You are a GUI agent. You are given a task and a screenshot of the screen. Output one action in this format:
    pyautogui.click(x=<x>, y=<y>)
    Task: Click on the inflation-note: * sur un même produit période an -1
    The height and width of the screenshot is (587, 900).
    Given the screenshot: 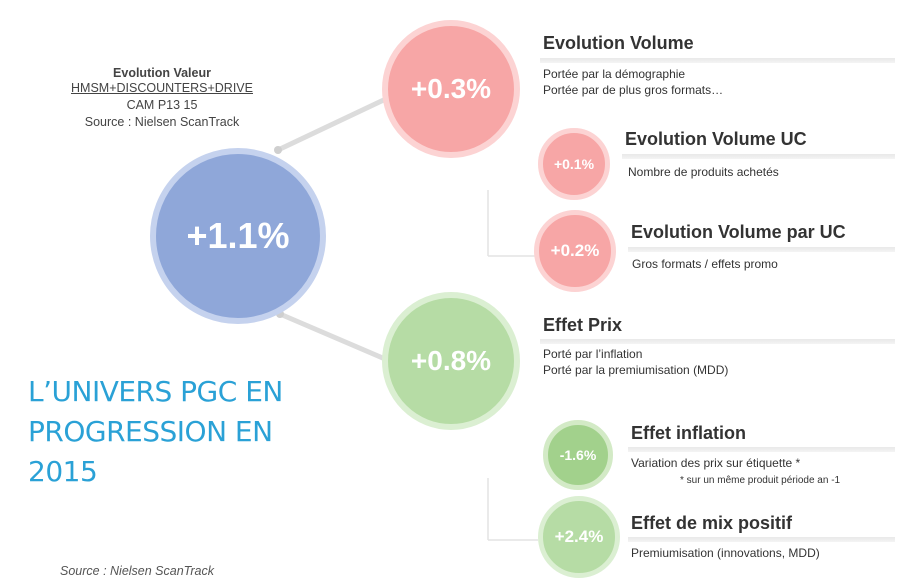 What is the action you would take?
    pyautogui.click(x=760, y=480)
    